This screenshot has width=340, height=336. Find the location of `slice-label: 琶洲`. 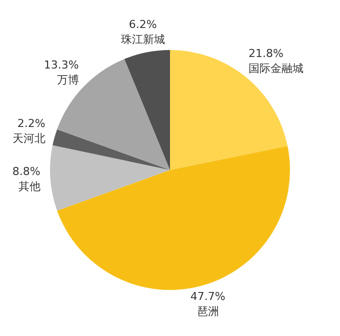

slice-label: 琶洲 is located at coordinates (207, 311).